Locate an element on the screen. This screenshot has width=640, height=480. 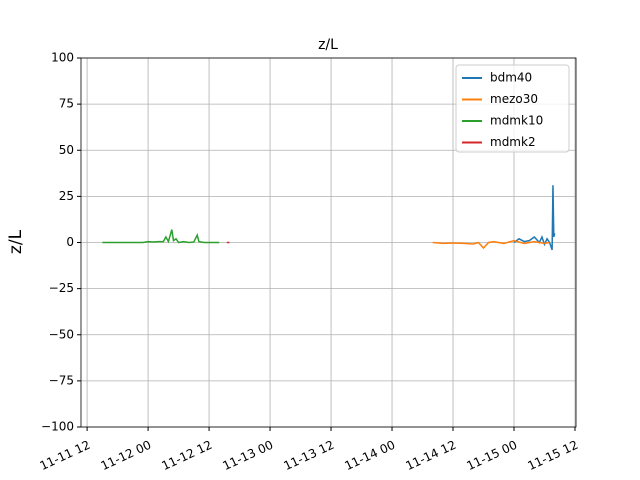
y-tick-label: −25 is located at coordinates (61, 288).